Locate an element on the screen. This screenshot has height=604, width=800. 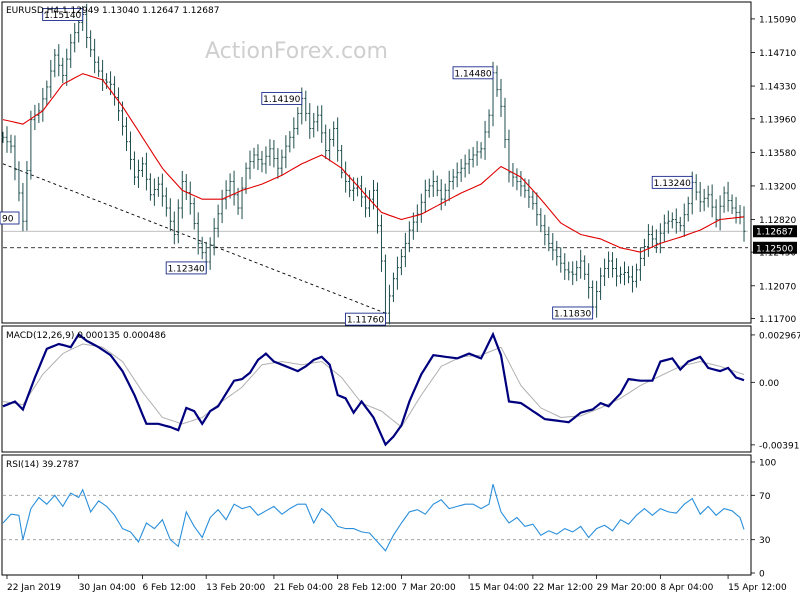
edge-label-text: 90 is located at coordinates (8, 220).